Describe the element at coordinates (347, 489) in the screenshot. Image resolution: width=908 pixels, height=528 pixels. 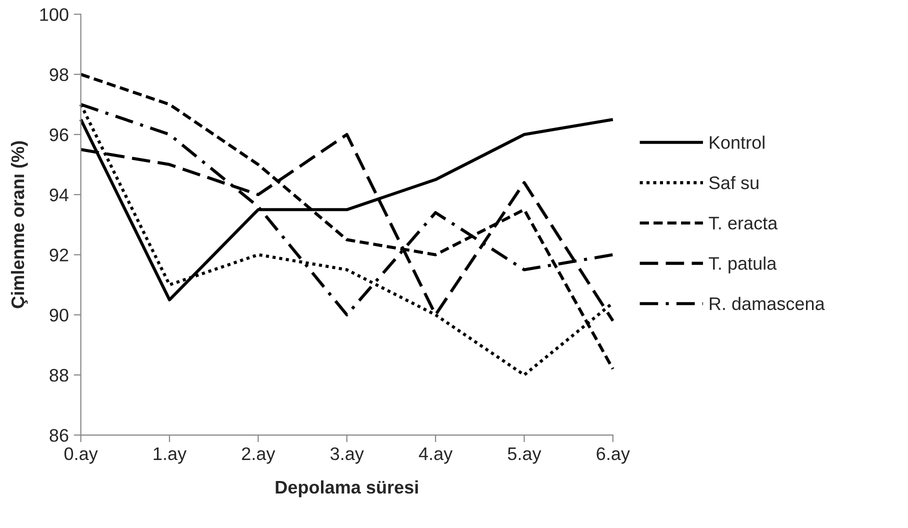
I see `x-axis-title: Depolama süresi` at that location.